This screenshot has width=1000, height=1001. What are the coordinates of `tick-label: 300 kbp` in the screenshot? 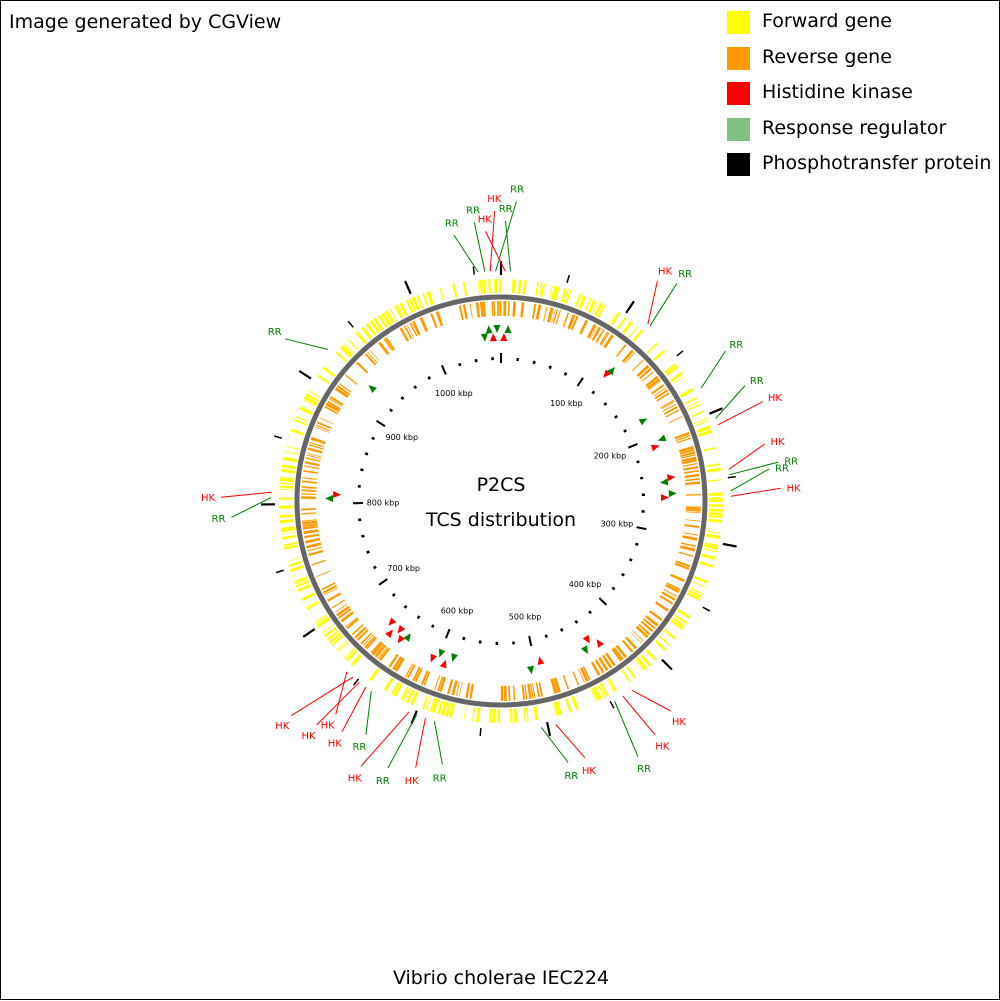 It's located at (617, 523).